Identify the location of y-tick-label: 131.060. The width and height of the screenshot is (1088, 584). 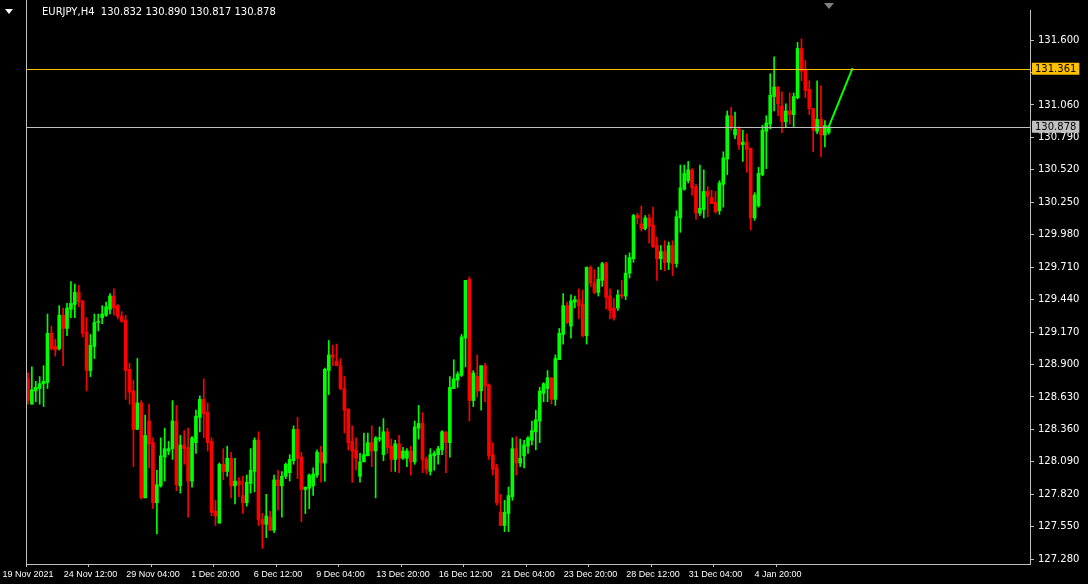
(1059, 104).